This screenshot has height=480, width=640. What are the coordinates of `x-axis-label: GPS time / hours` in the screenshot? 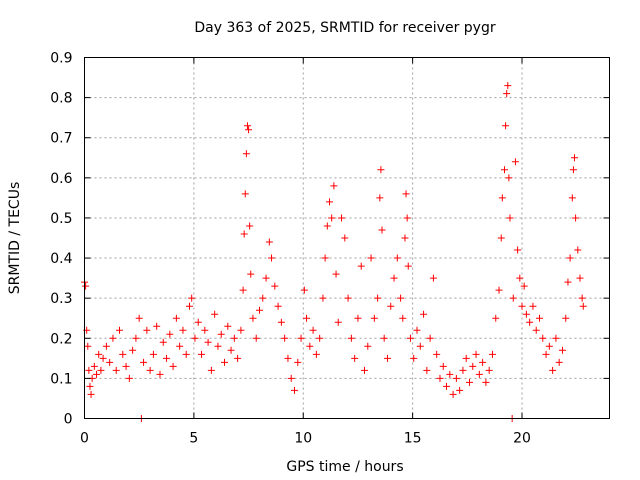 It's located at (344, 467).